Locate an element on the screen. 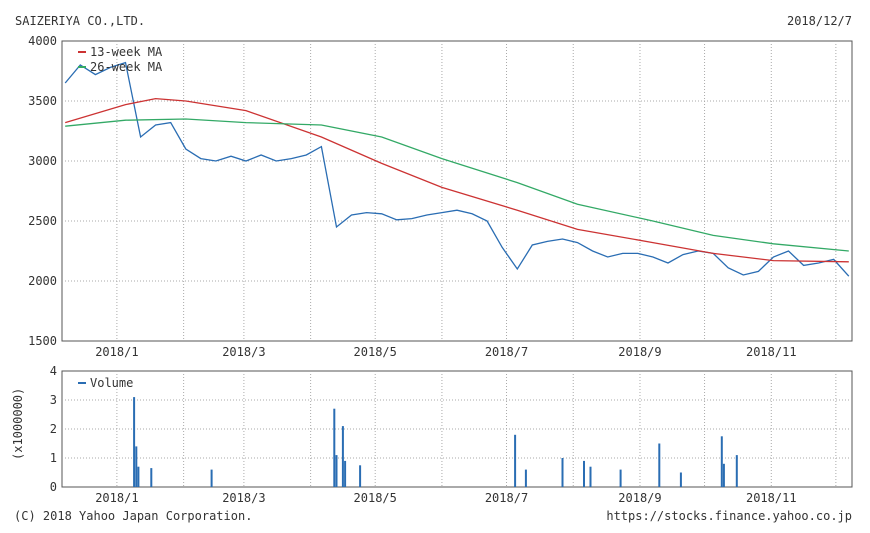  y-tick-label: 4 is located at coordinates (53, 371).